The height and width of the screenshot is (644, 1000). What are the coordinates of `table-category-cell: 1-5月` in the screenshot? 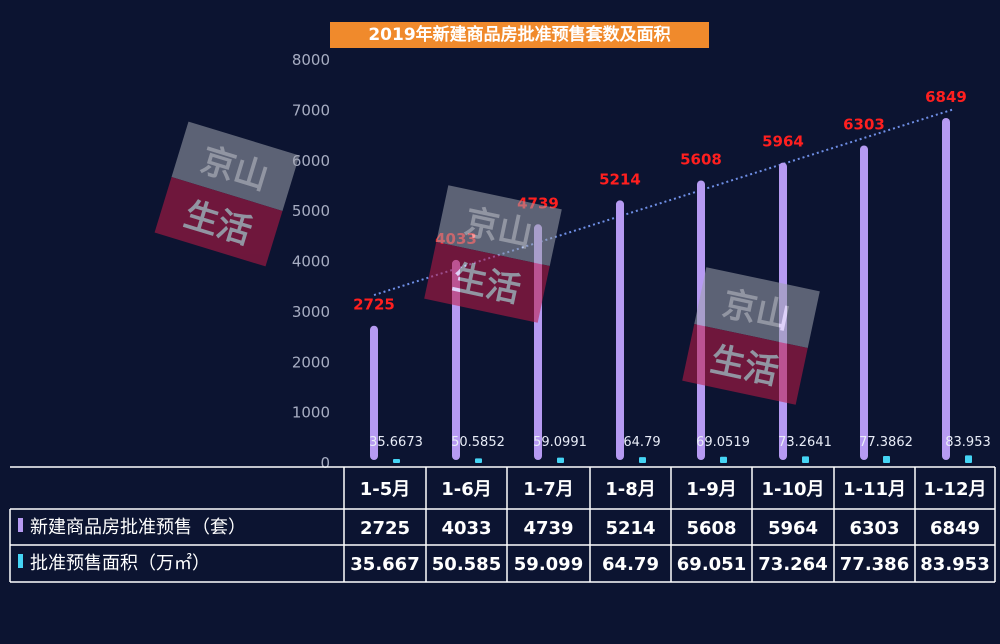 It's located at (385, 489).